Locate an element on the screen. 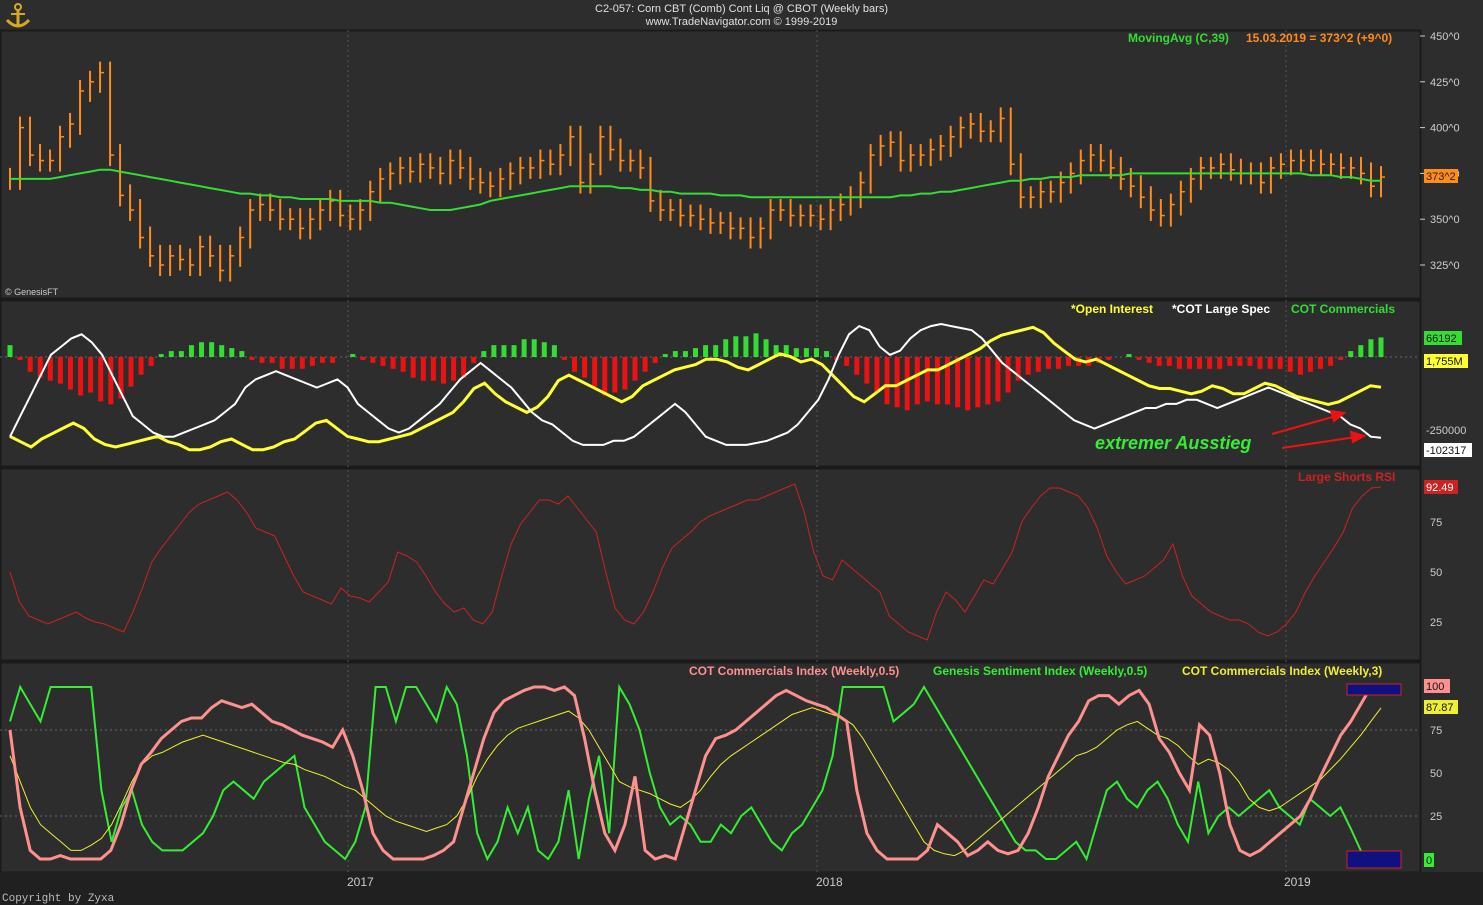  cot-index-badge-bg is located at coordinates (1437, 686).